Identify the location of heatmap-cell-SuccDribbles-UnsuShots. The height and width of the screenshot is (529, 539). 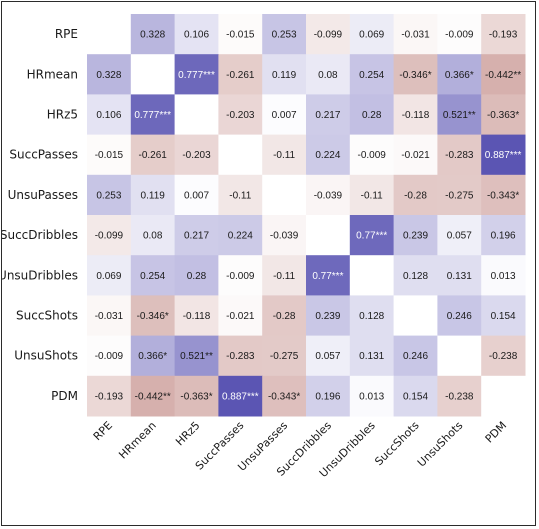
(459, 235).